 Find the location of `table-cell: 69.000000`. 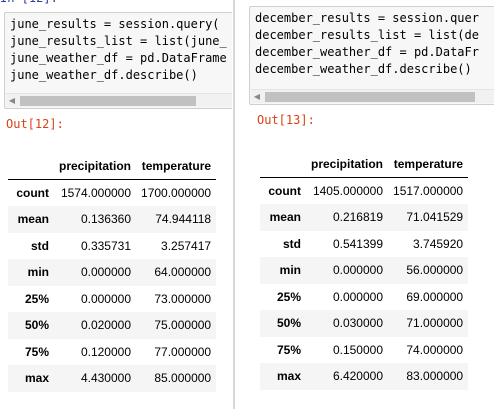

table-cell: 69.000000 is located at coordinates (435, 296).